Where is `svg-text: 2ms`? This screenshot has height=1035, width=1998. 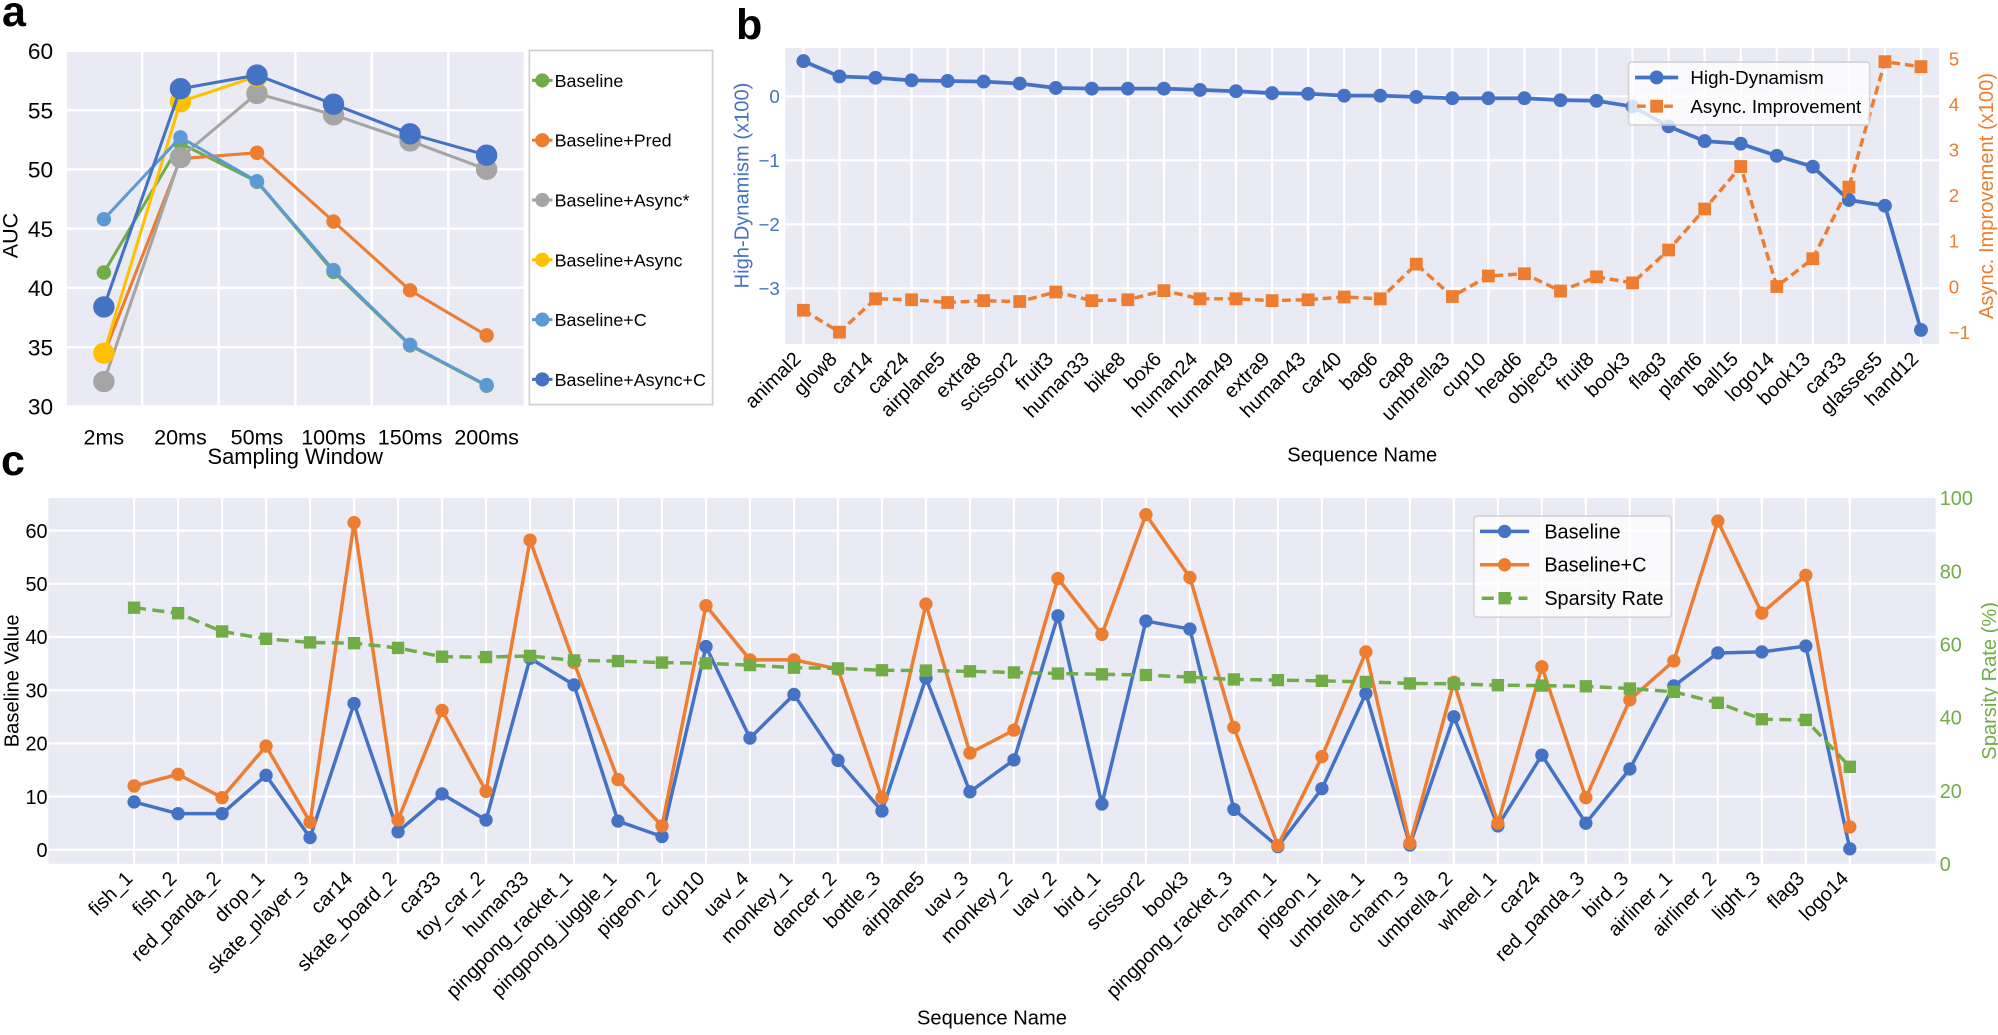 svg-text: 2ms is located at coordinates (104, 437).